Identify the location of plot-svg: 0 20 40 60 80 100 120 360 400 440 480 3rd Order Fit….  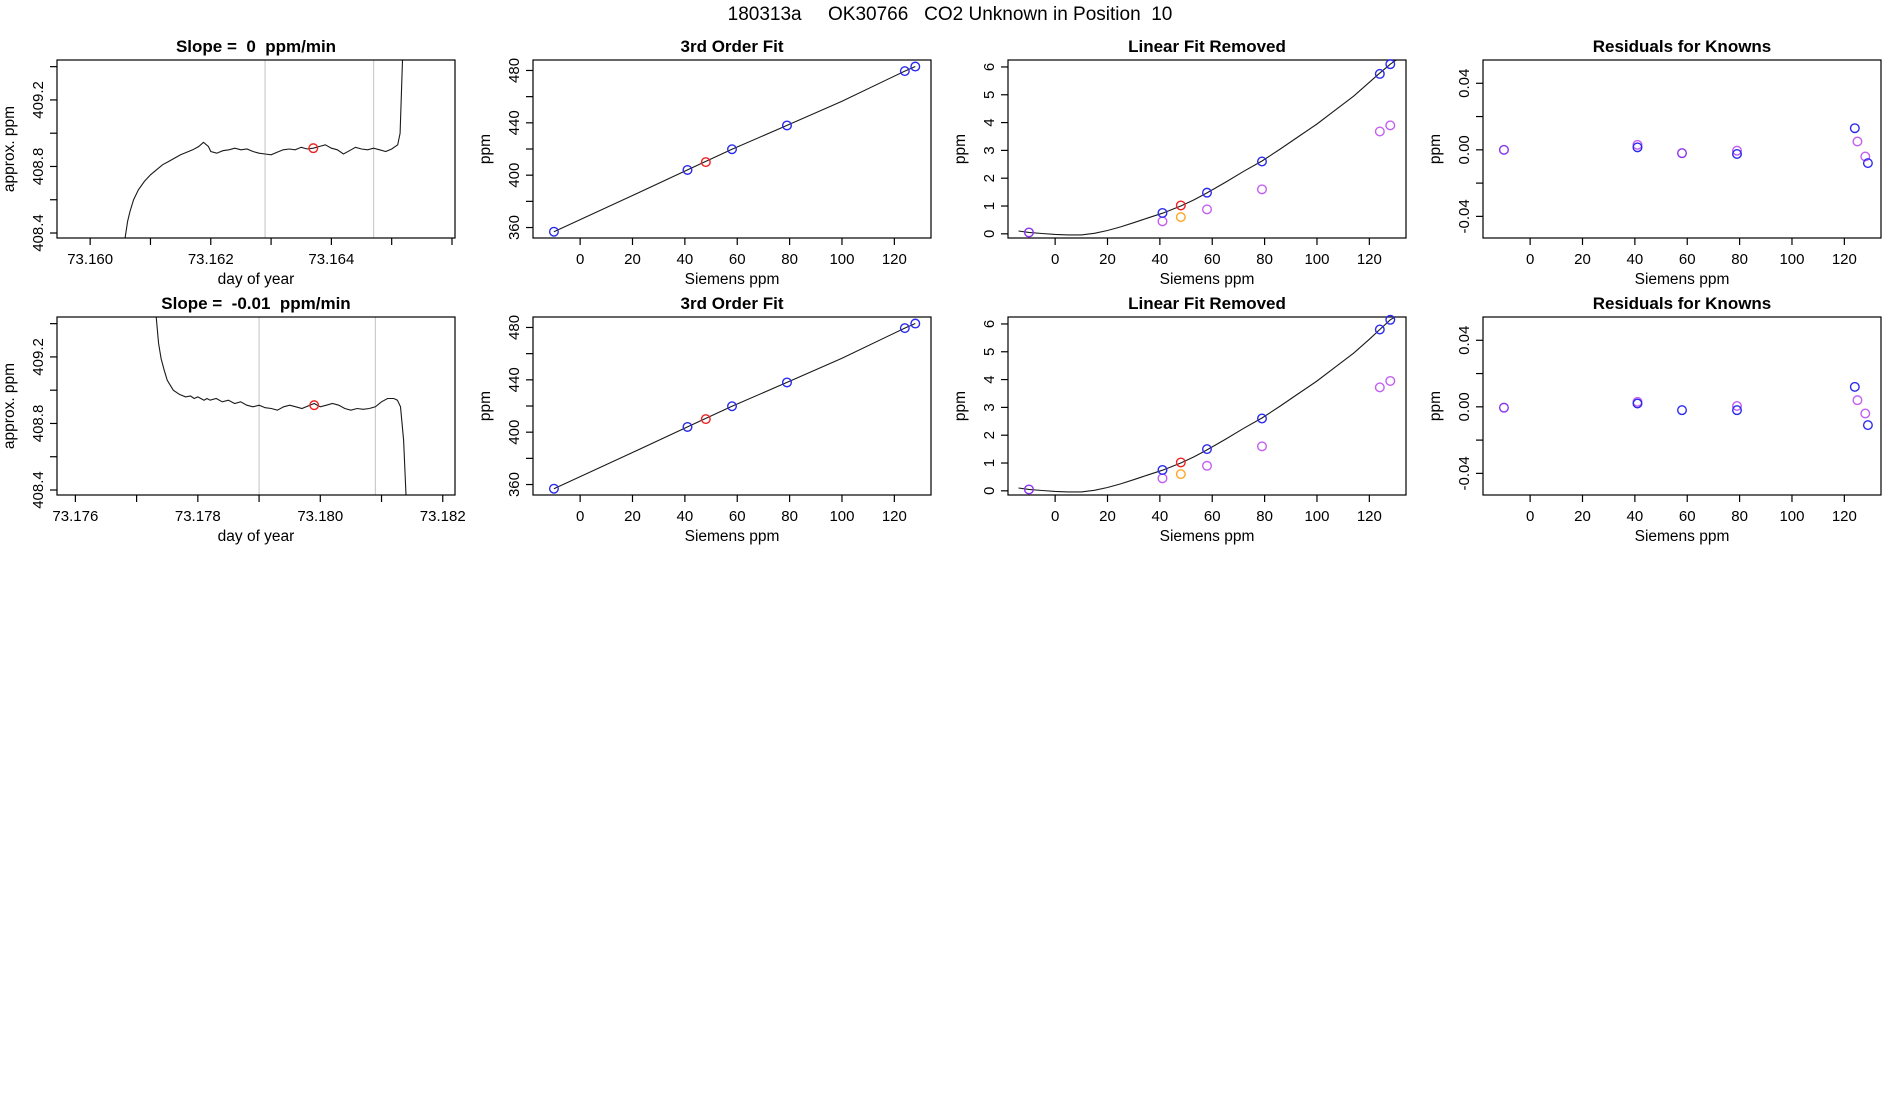
(704, 162).